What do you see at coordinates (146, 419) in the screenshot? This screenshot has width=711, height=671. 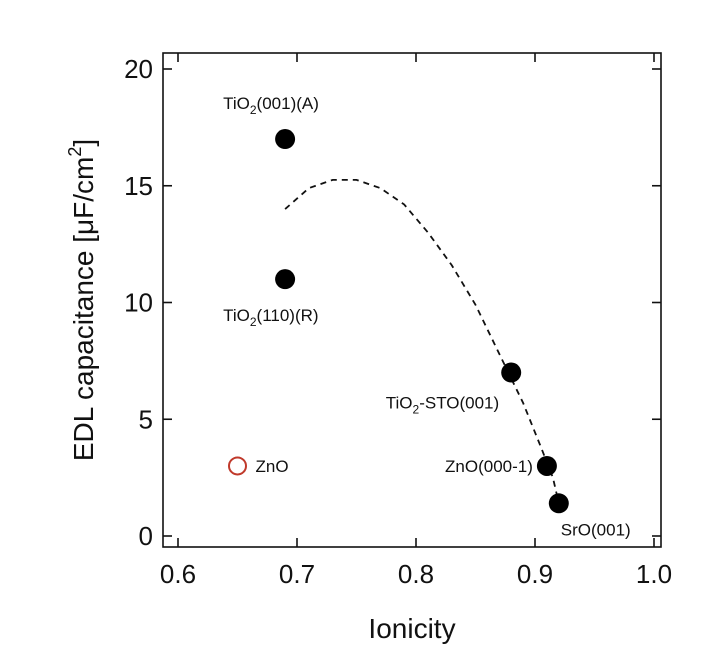 I see `y-tick-label: 5` at bounding box center [146, 419].